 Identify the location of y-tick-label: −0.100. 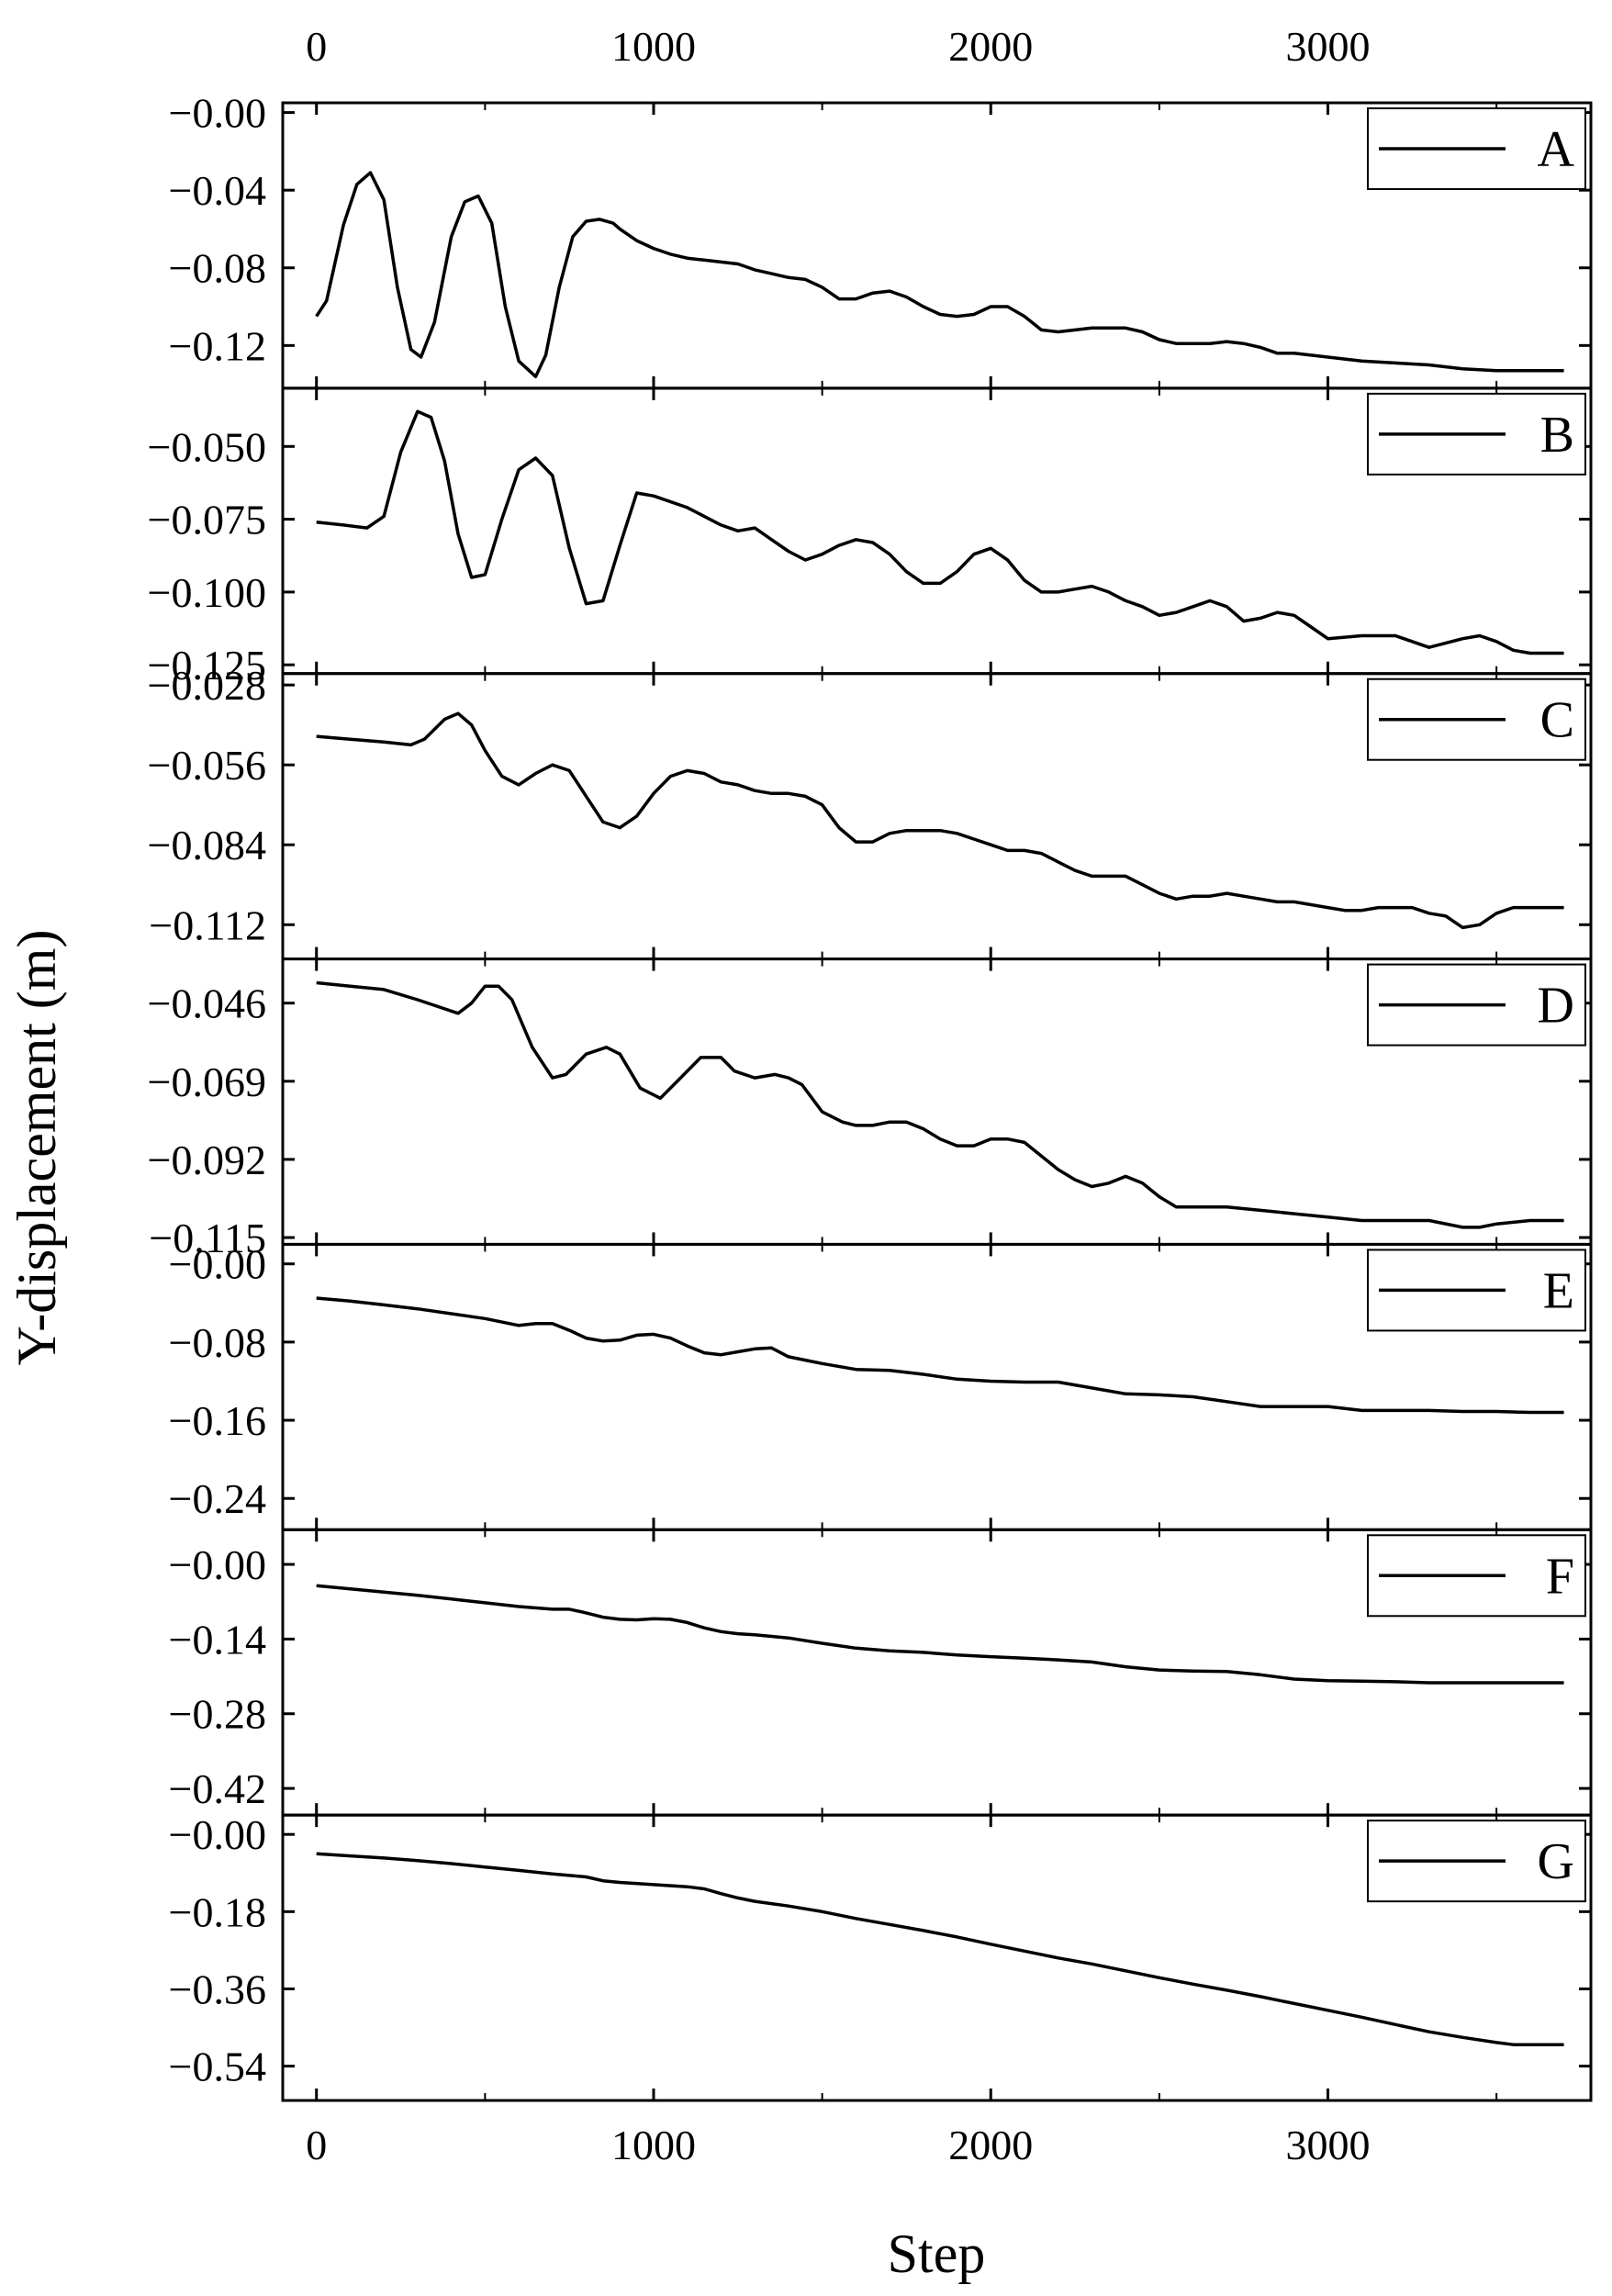
(207, 592).